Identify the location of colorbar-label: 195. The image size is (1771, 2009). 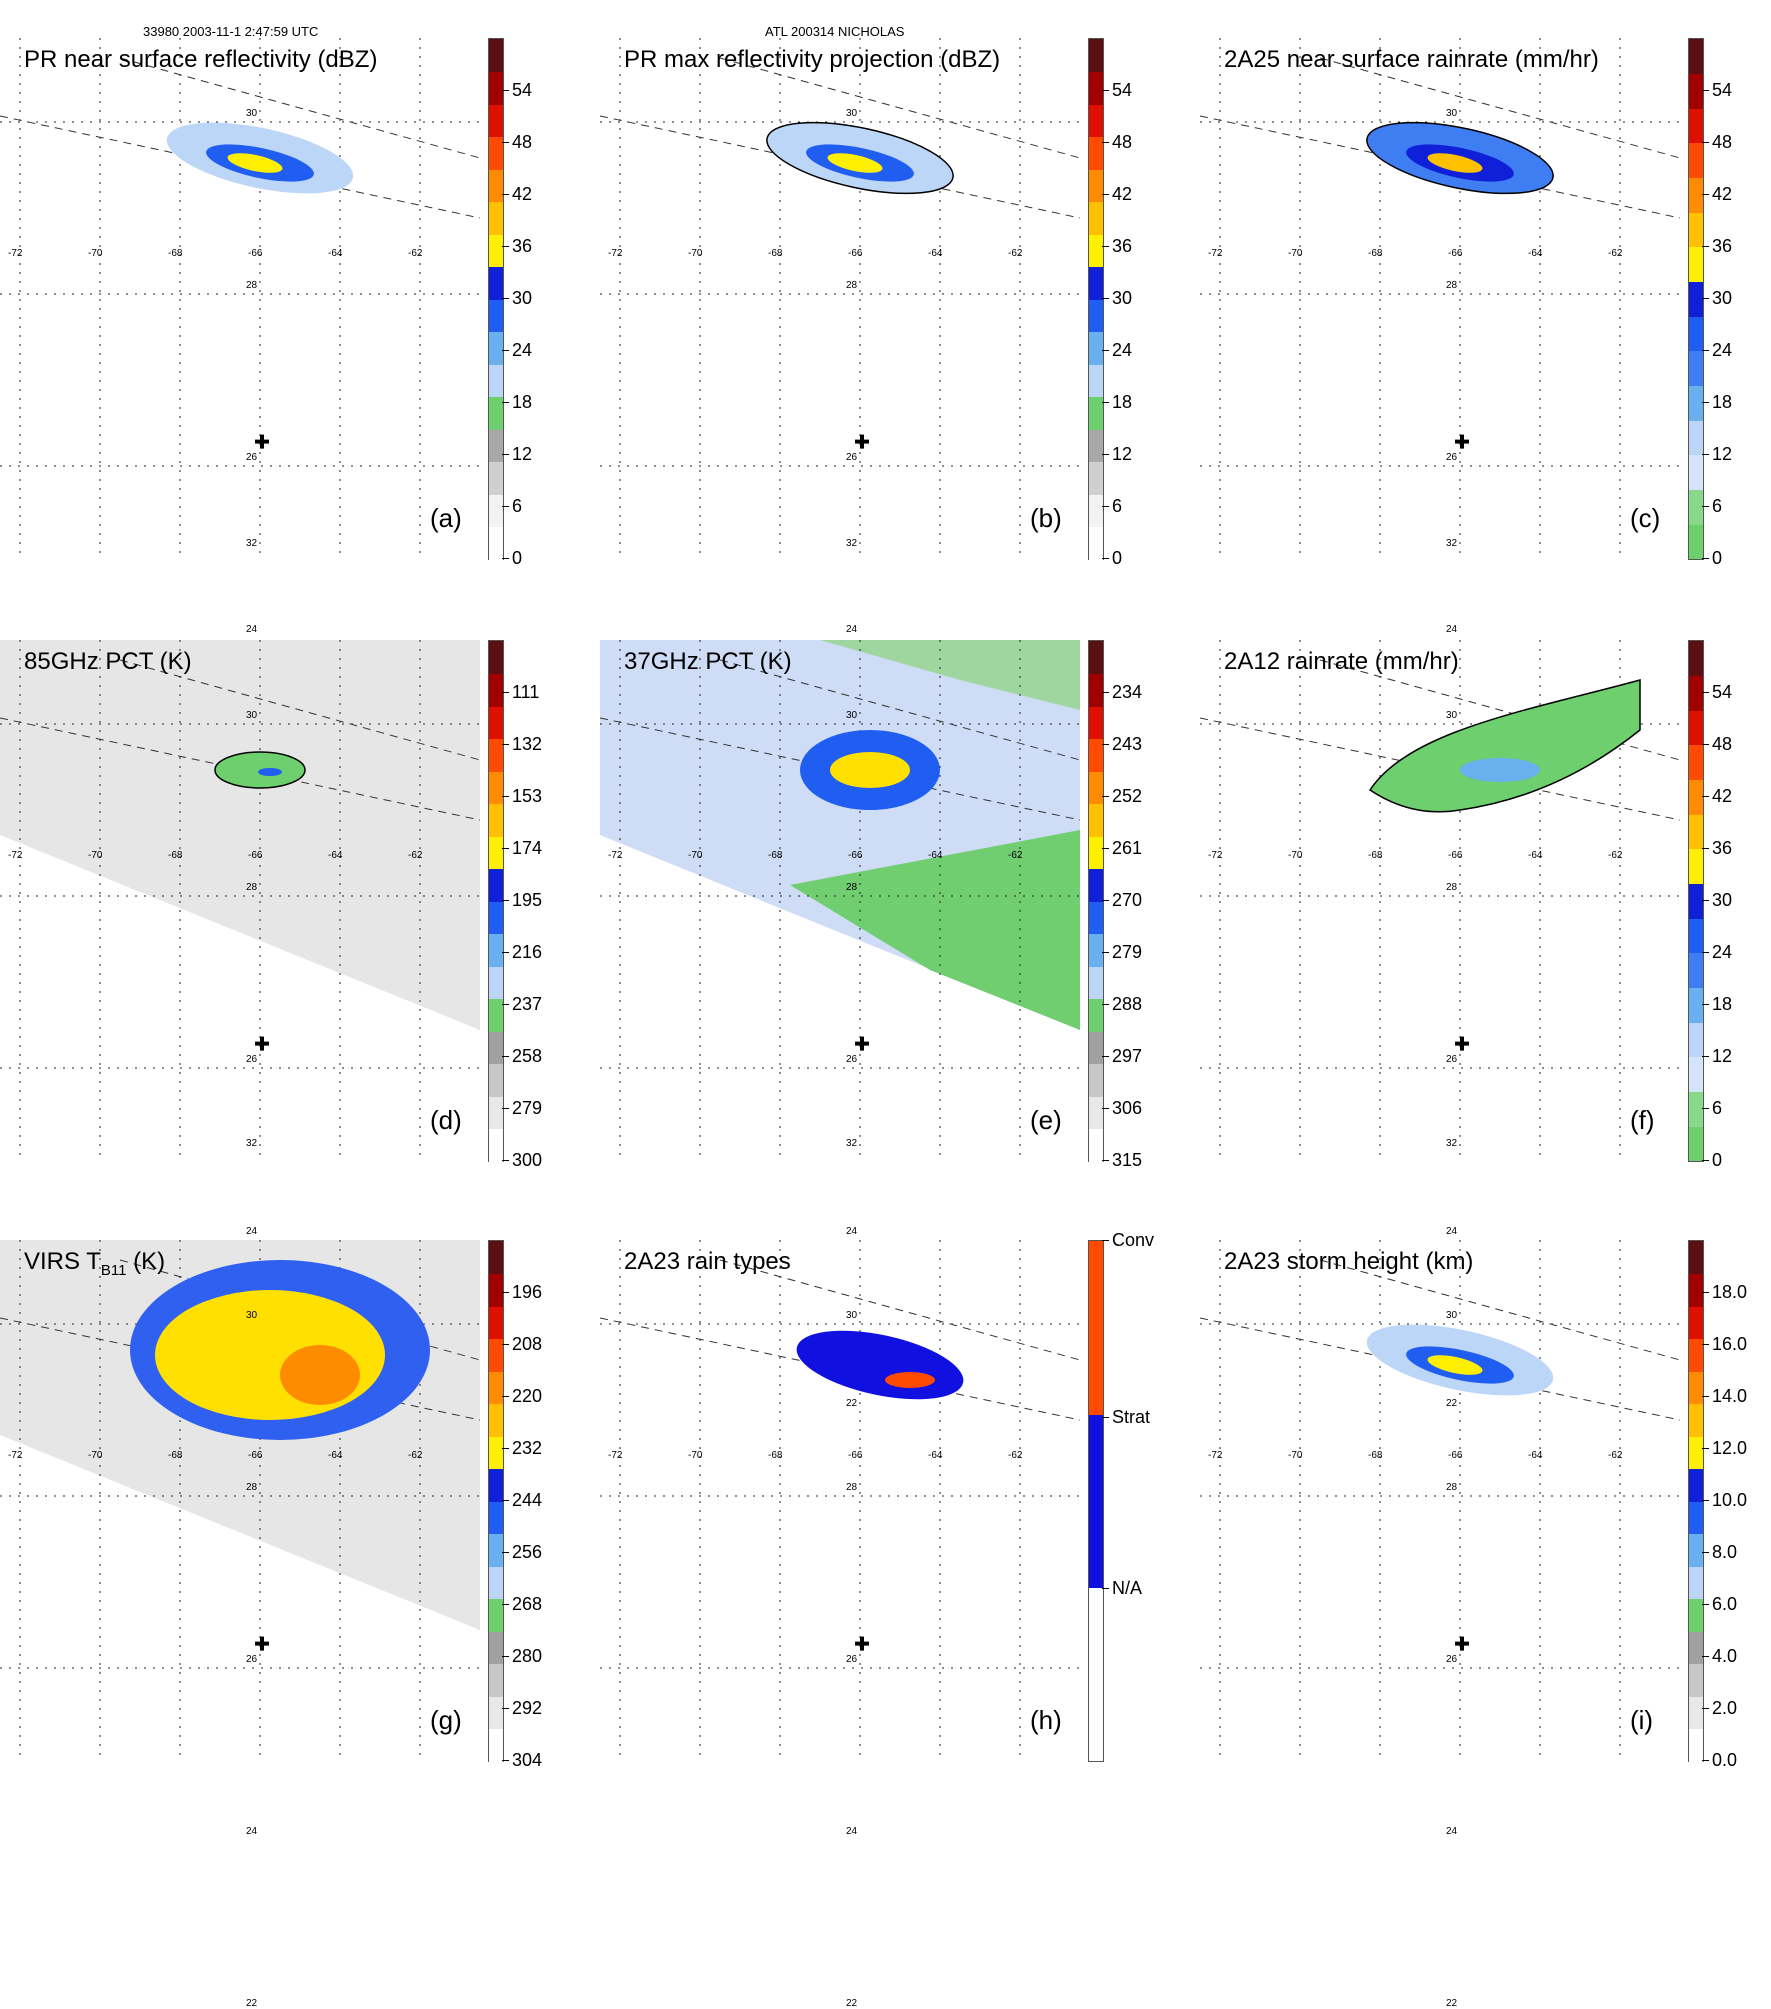
(527, 900).